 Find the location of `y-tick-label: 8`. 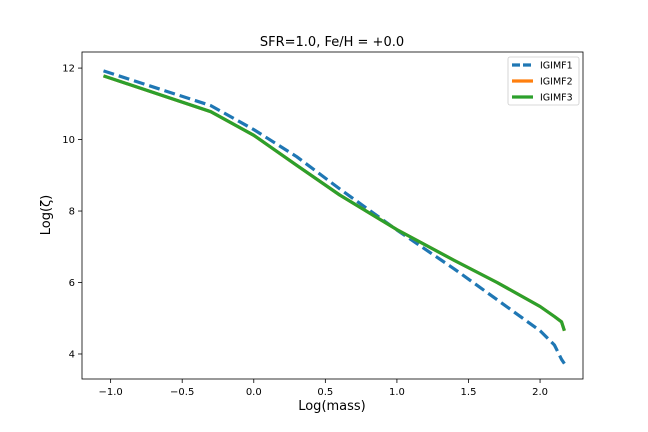

y-tick-label: 8 is located at coordinates (72, 212).